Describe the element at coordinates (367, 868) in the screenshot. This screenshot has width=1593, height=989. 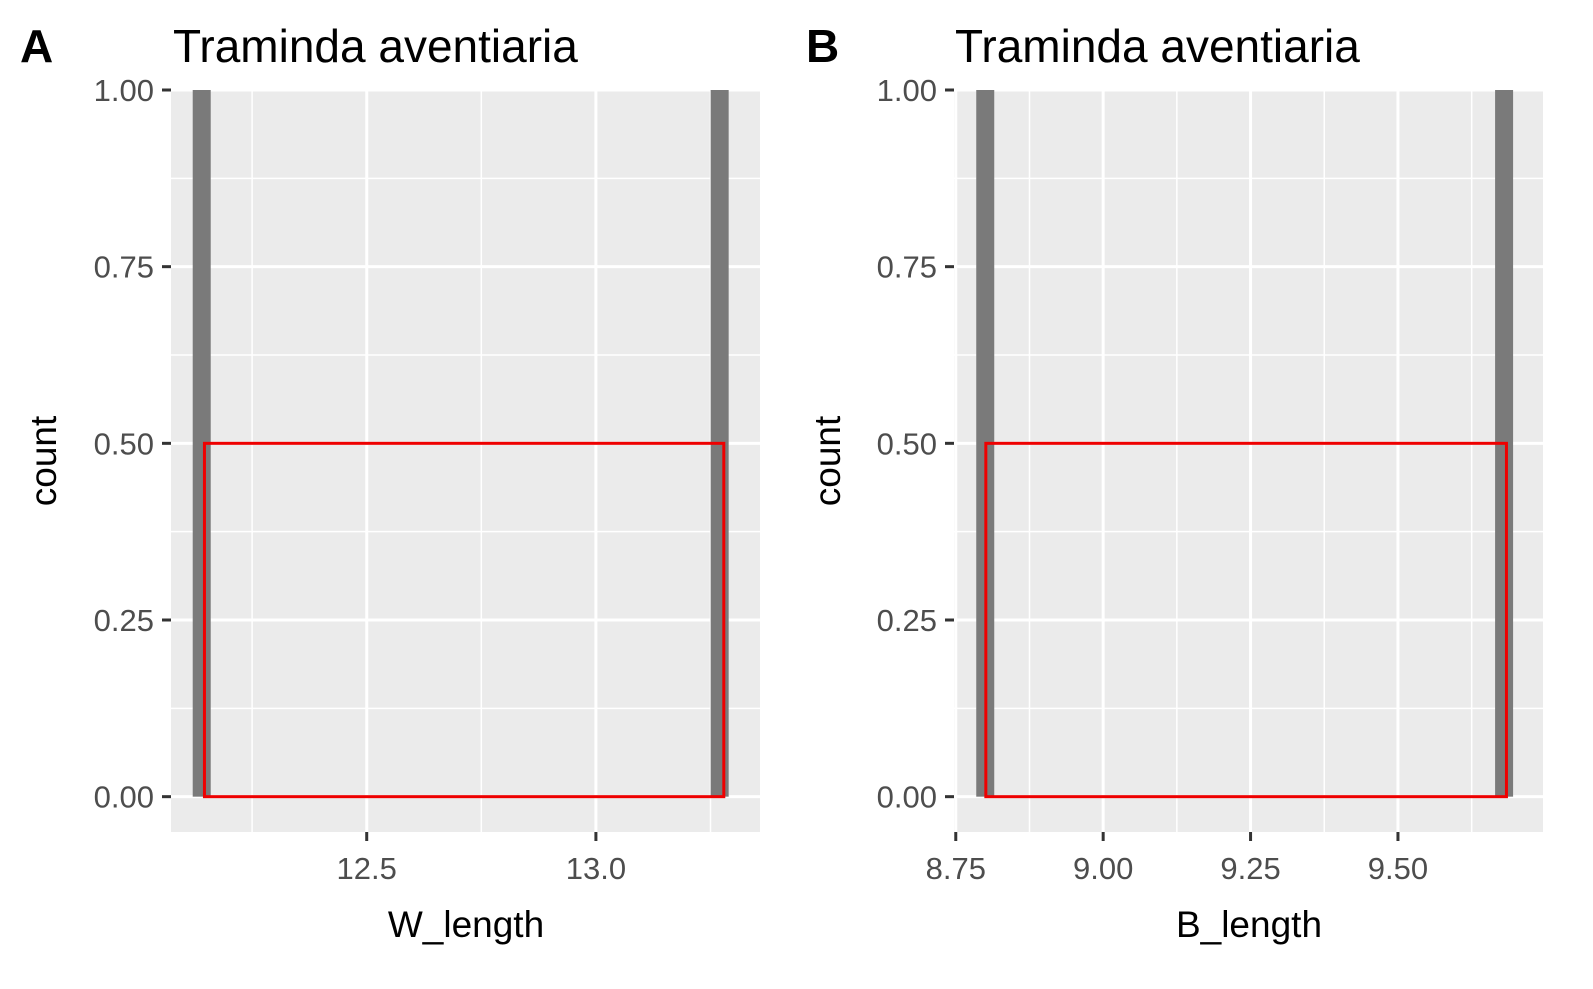
I see `x-tick-label: 12.5` at that location.